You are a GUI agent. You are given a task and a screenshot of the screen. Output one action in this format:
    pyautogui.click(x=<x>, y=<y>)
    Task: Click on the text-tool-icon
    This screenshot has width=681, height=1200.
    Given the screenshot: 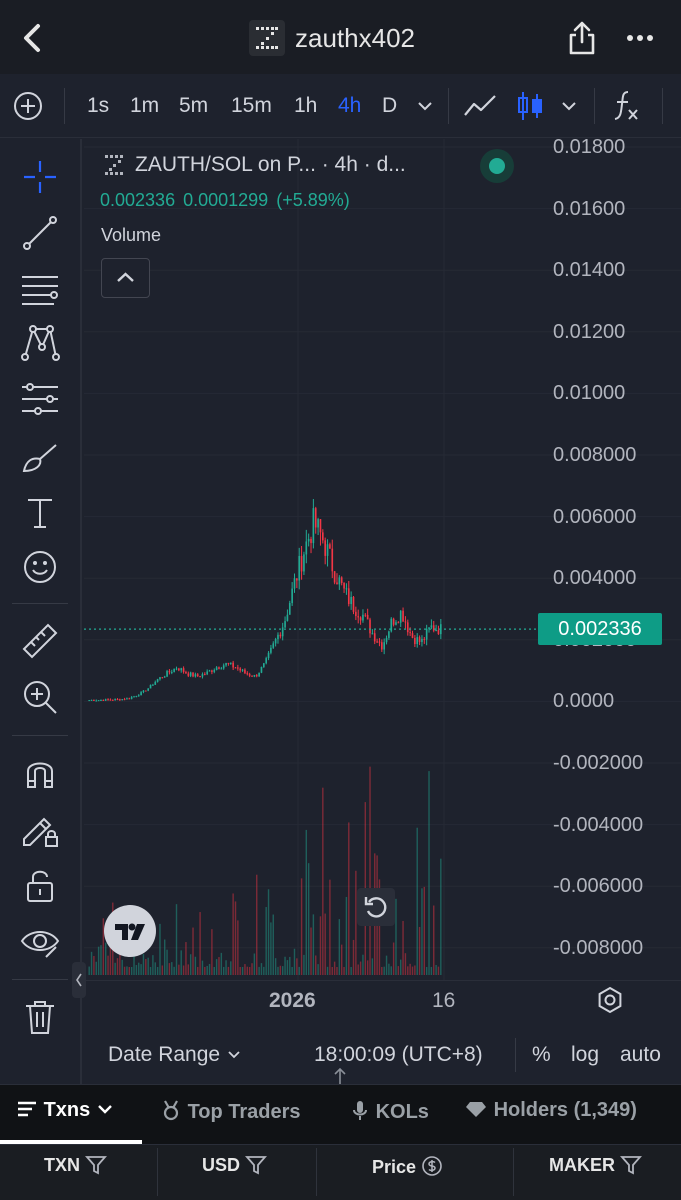 What is the action you would take?
    pyautogui.click(x=40, y=513)
    